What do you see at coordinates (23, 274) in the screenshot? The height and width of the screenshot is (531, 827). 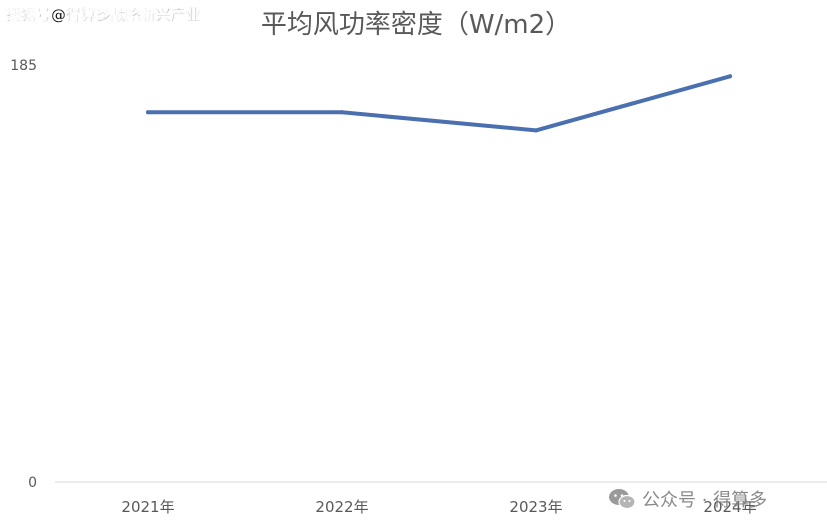 I see `y-tick-labels: 0 185` at bounding box center [23, 274].